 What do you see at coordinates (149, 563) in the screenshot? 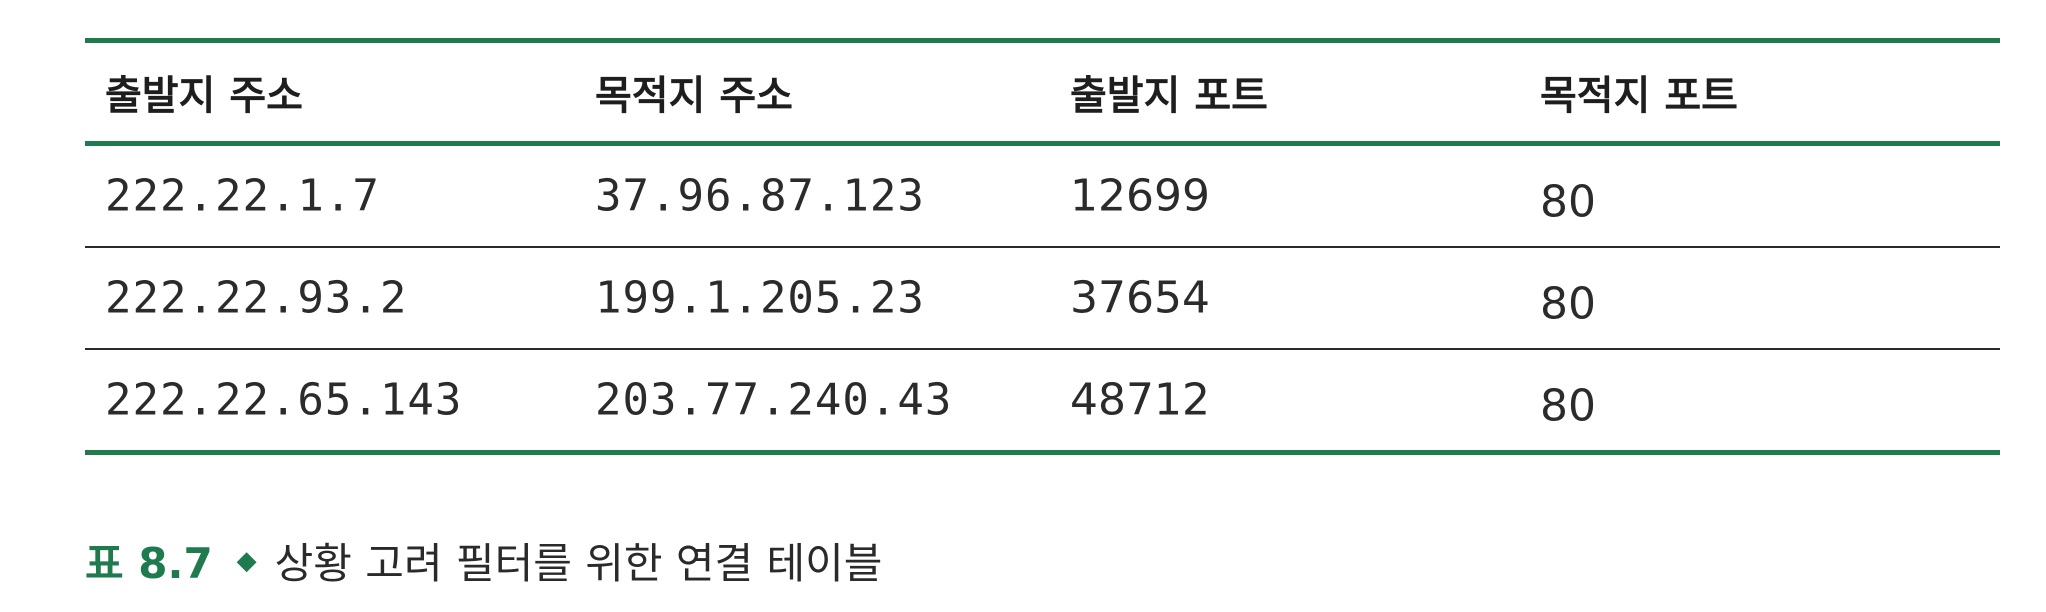
I see `caption-label: 표 8.7` at bounding box center [149, 563].